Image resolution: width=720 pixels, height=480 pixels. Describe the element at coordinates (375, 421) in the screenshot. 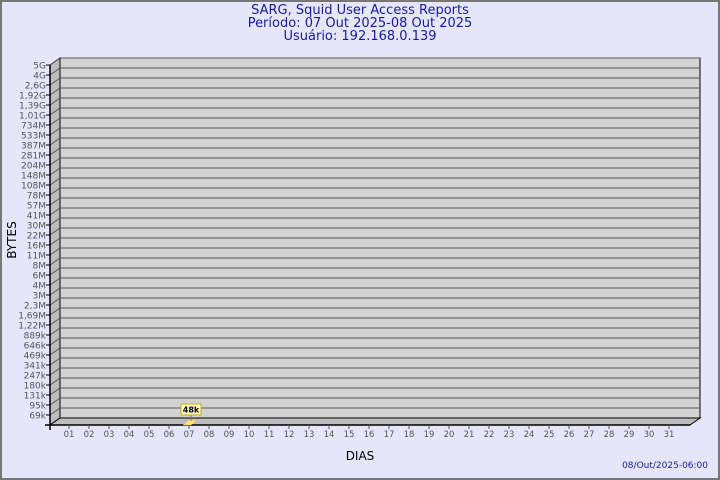

I see `floor` at that location.